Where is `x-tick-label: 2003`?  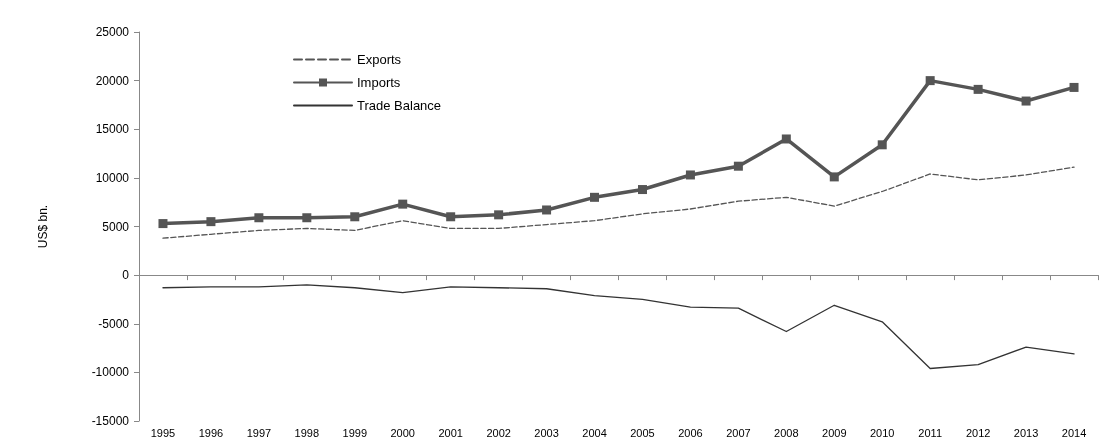 x-tick-label: 2003 is located at coordinates (546, 432).